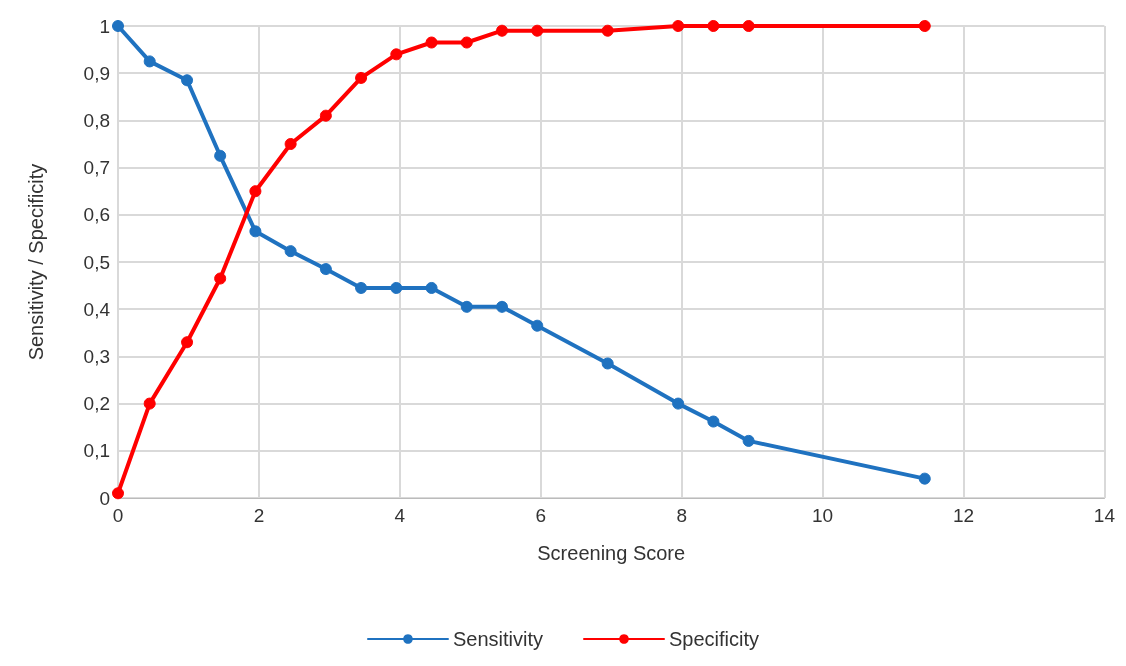 This screenshot has height=666, width=1126. What do you see at coordinates (823, 515) in the screenshot?
I see `x-tick-label: 10` at bounding box center [823, 515].